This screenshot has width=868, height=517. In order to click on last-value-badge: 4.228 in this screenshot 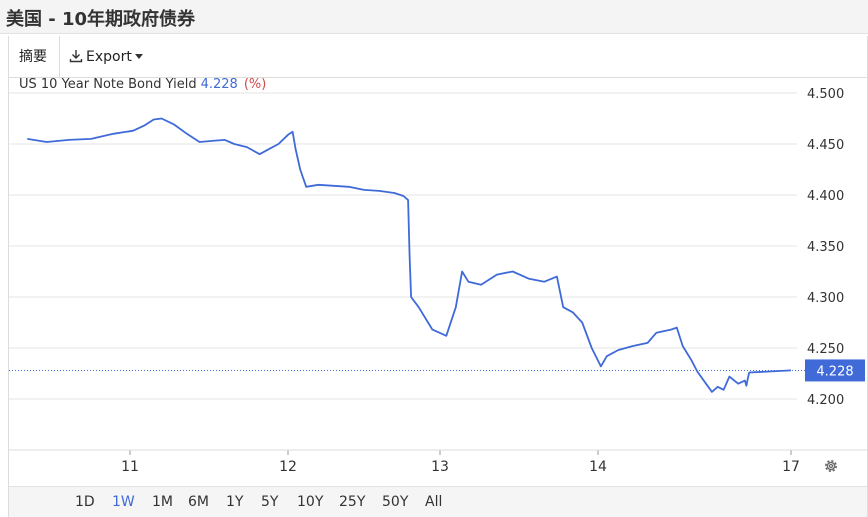, I will do `click(835, 370)`.